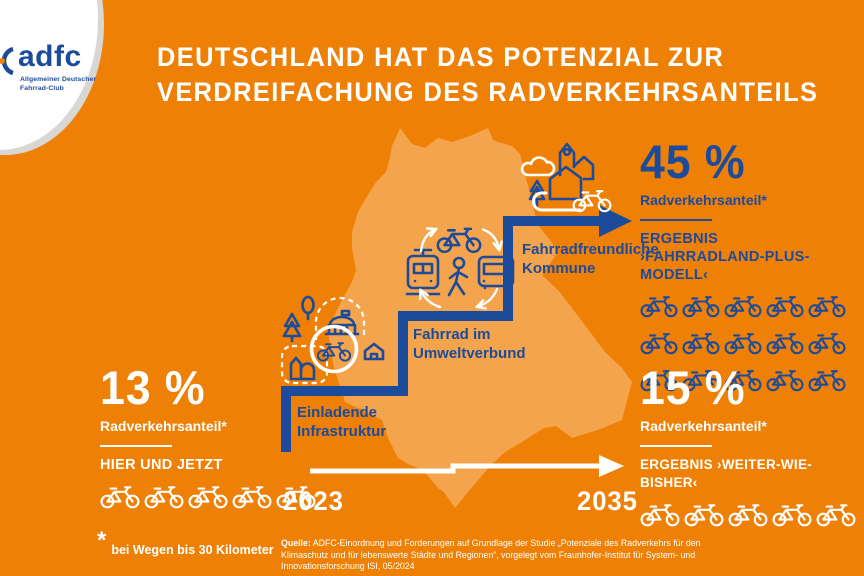 The height and width of the screenshot is (576, 864). Describe the element at coordinates (213, 436) in the screenshot. I see `stat-block-now: 13 % Radverkehrsanteil* HIER UND JETZT` at that location.